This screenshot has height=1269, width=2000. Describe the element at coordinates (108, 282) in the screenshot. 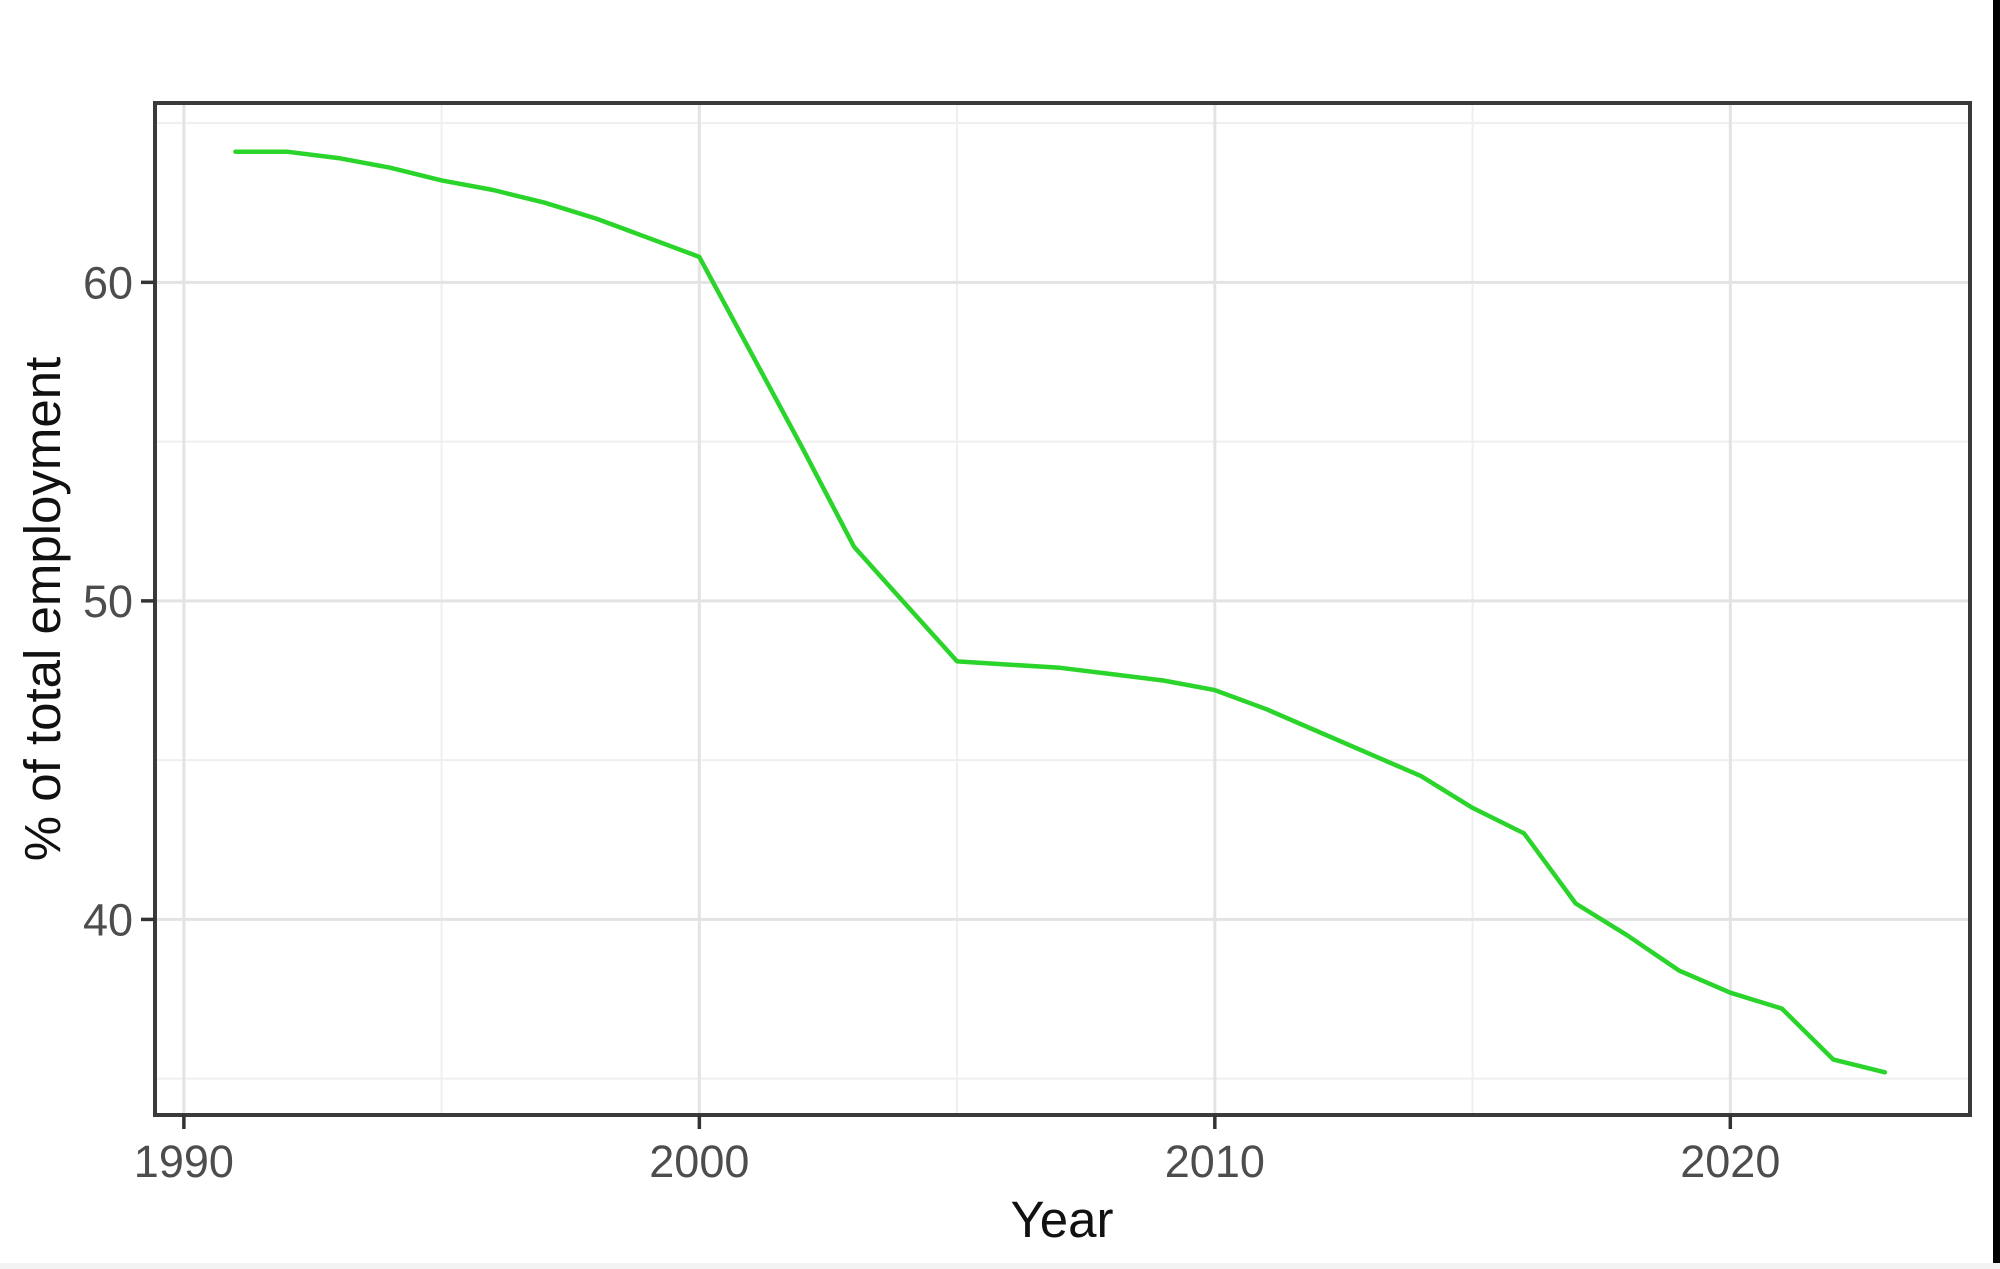

I see `y-tick-label: 60` at that location.